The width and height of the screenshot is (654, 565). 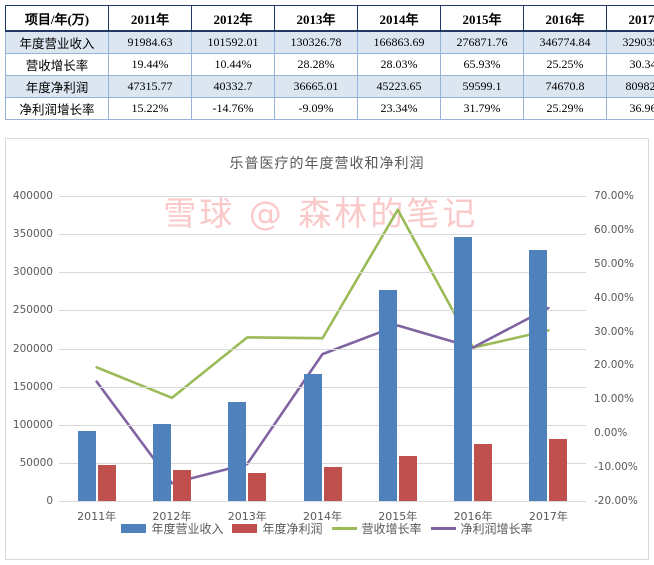 I want to click on row-label: 年度净利润, so click(x=57, y=86).